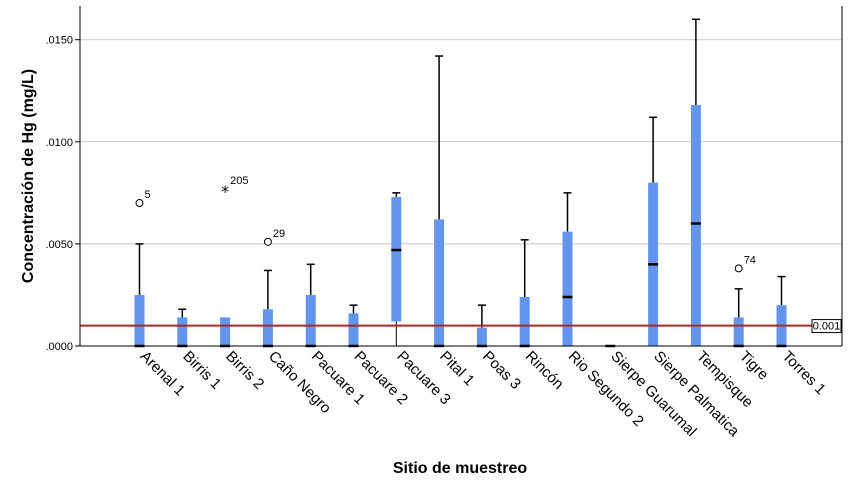 This screenshot has height=481, width=851. I want to click on x-tick-label: Poas 3, so click(501, 370).